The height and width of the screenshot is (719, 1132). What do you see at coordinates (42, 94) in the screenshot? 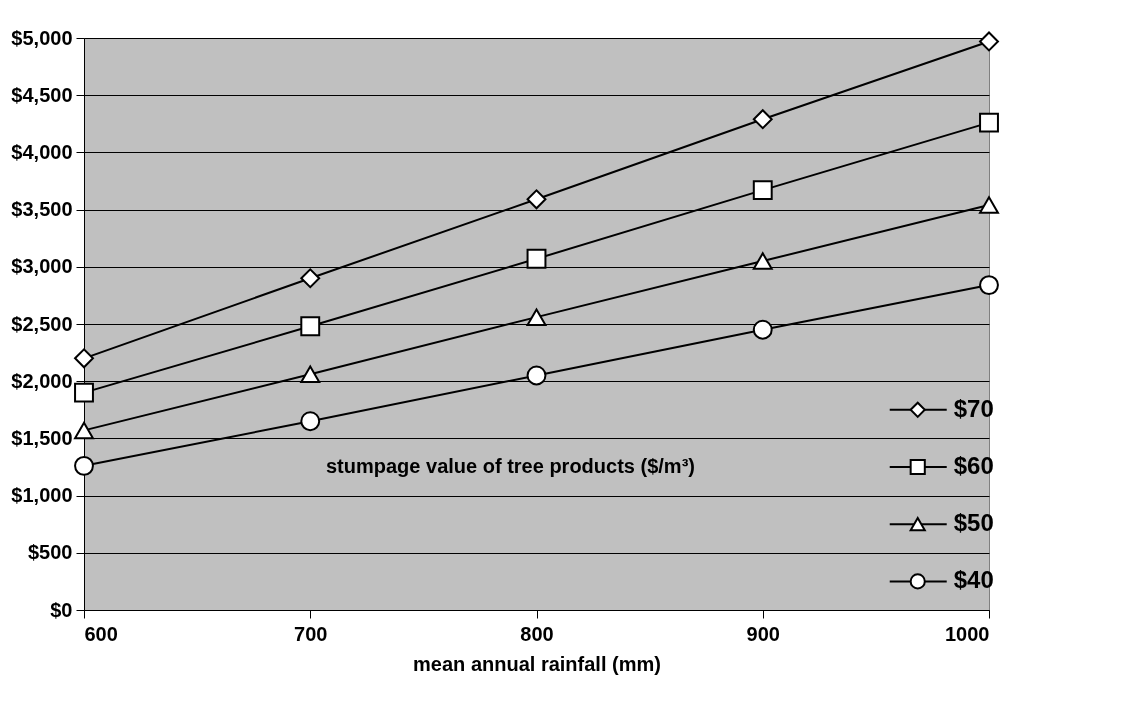
I see `y-tick-label: $4,500` at bounding box center [42, 94].